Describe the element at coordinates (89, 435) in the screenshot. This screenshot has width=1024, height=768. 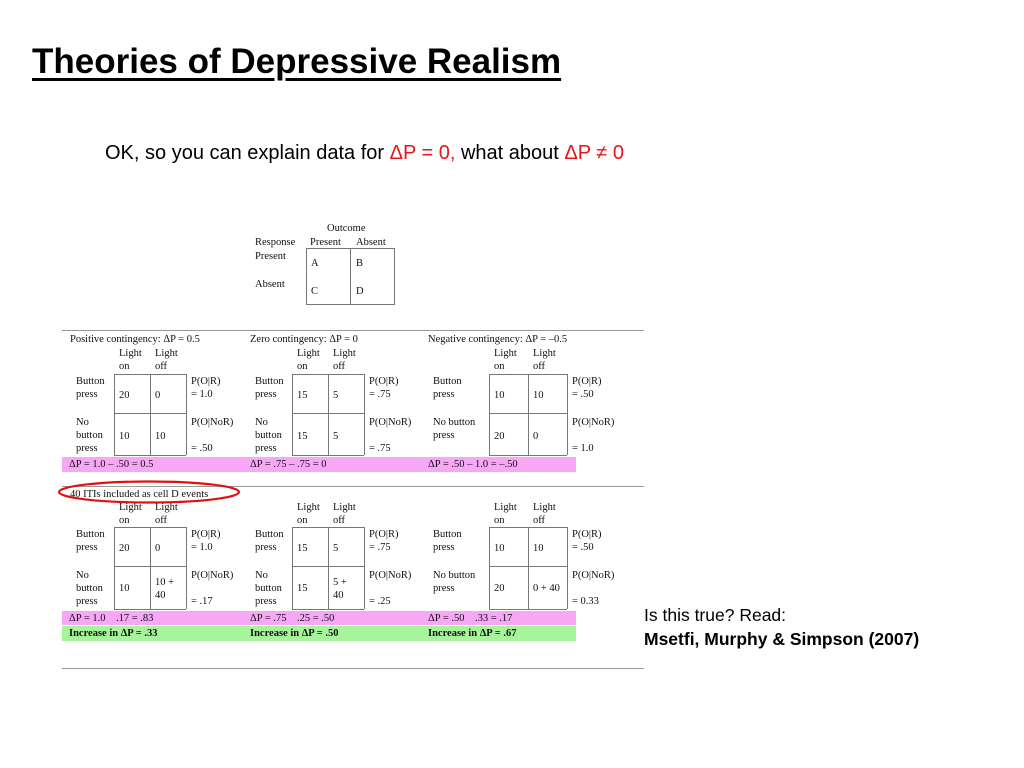
I see `row-label-line: button` at that location.